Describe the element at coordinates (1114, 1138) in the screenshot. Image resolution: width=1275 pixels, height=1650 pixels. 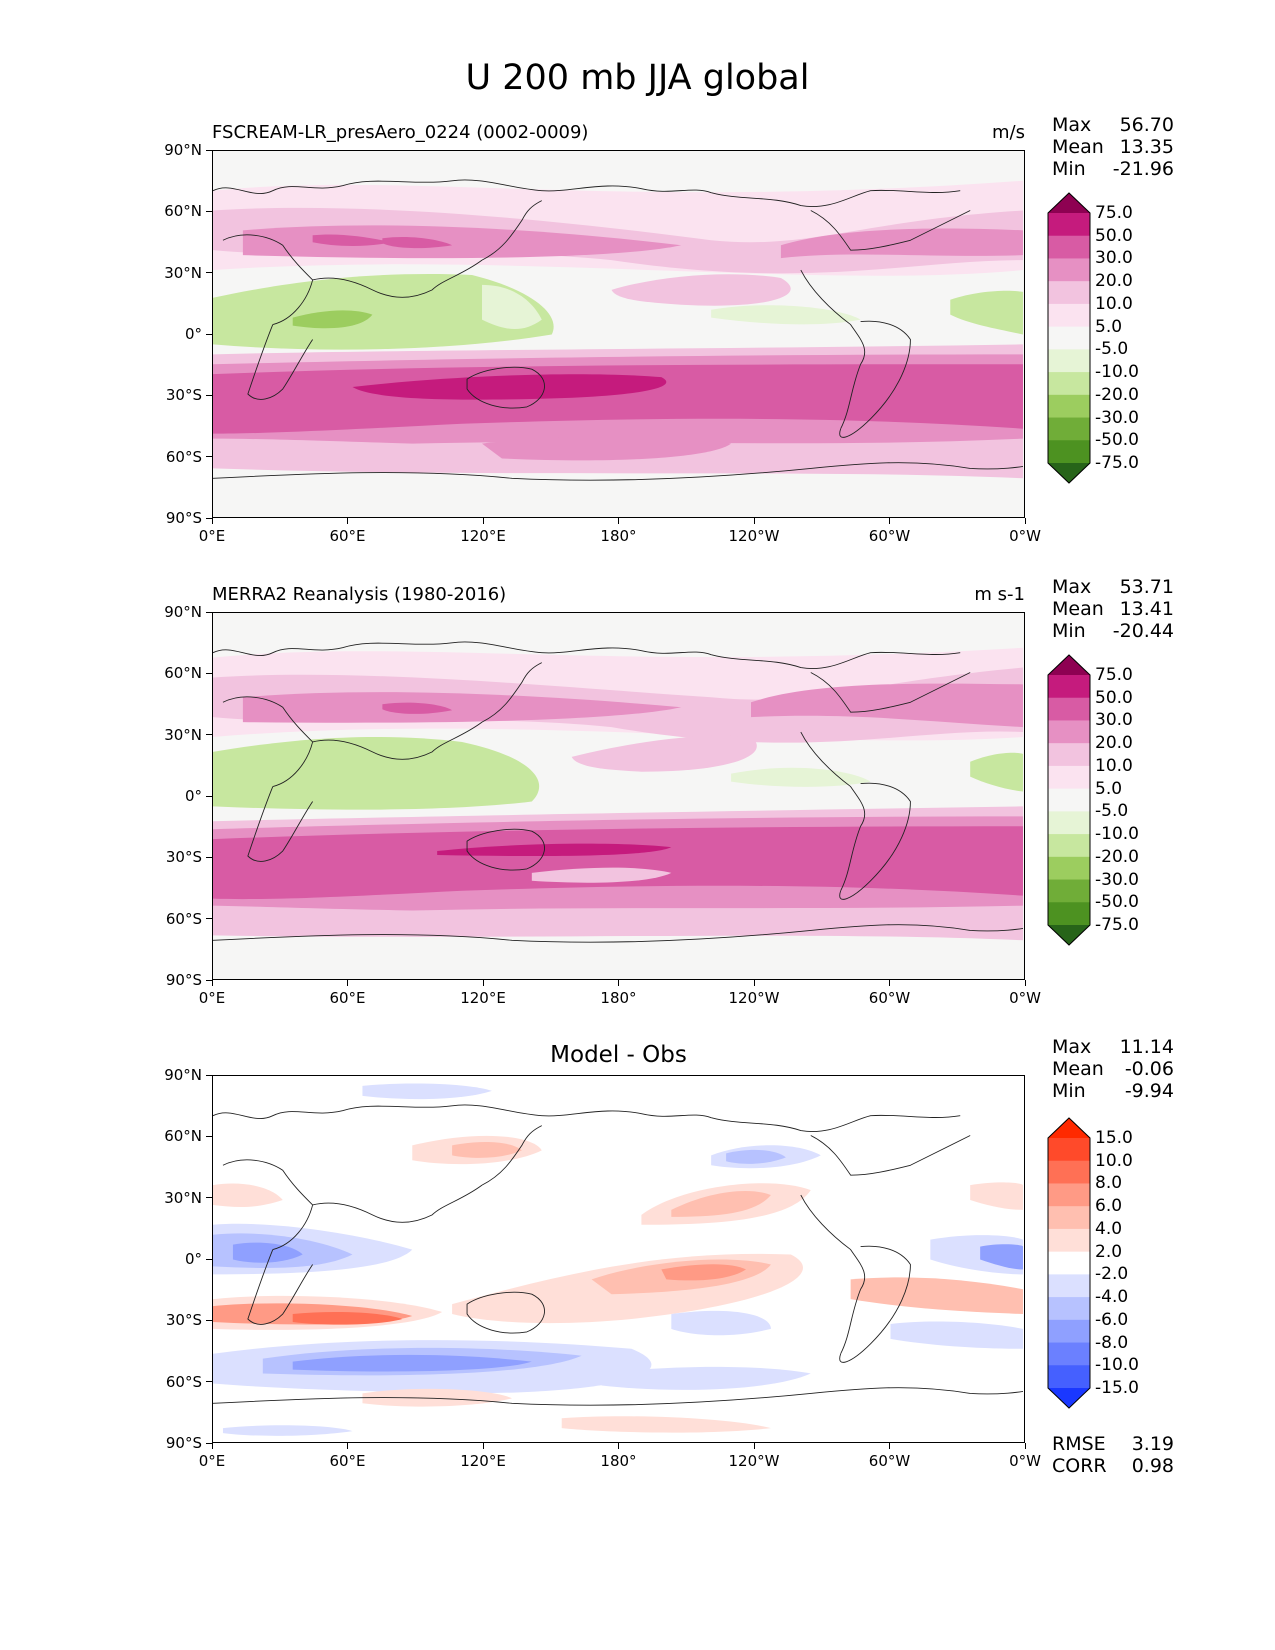
I see `colorbar-label: 15.0` at that location.